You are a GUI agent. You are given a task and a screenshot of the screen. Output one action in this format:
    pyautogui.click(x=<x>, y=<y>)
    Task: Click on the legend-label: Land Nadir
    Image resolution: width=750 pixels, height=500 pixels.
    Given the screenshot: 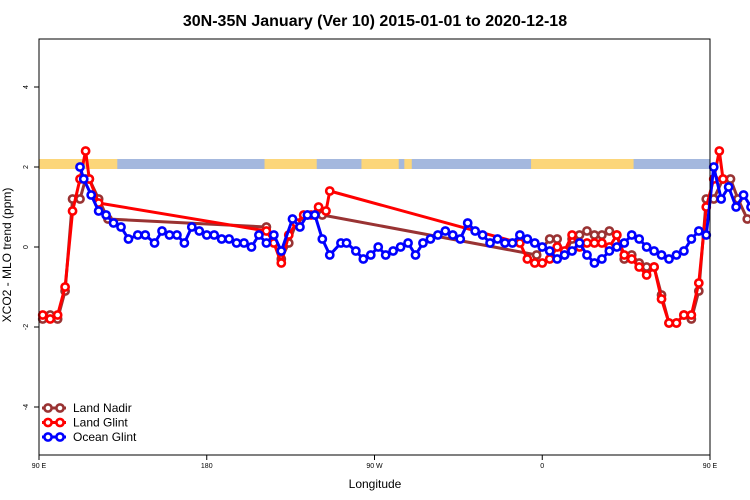 What is the action you would take?
    pyautogui.click(x=102, y=408)
    